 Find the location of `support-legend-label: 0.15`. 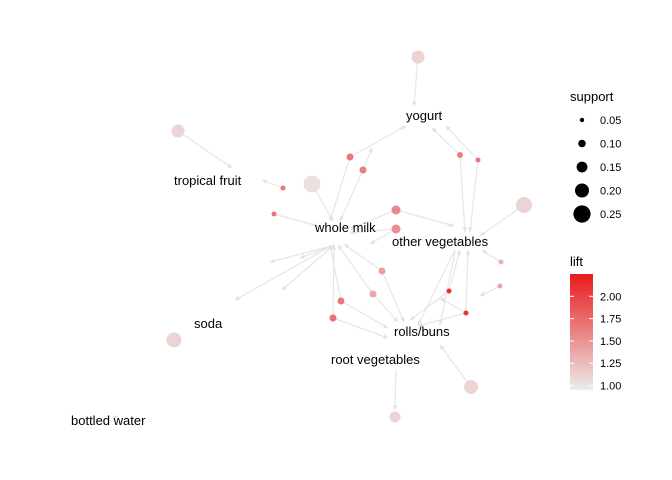

support-legend-label: 0.15 is located at coordinates (610, 168).